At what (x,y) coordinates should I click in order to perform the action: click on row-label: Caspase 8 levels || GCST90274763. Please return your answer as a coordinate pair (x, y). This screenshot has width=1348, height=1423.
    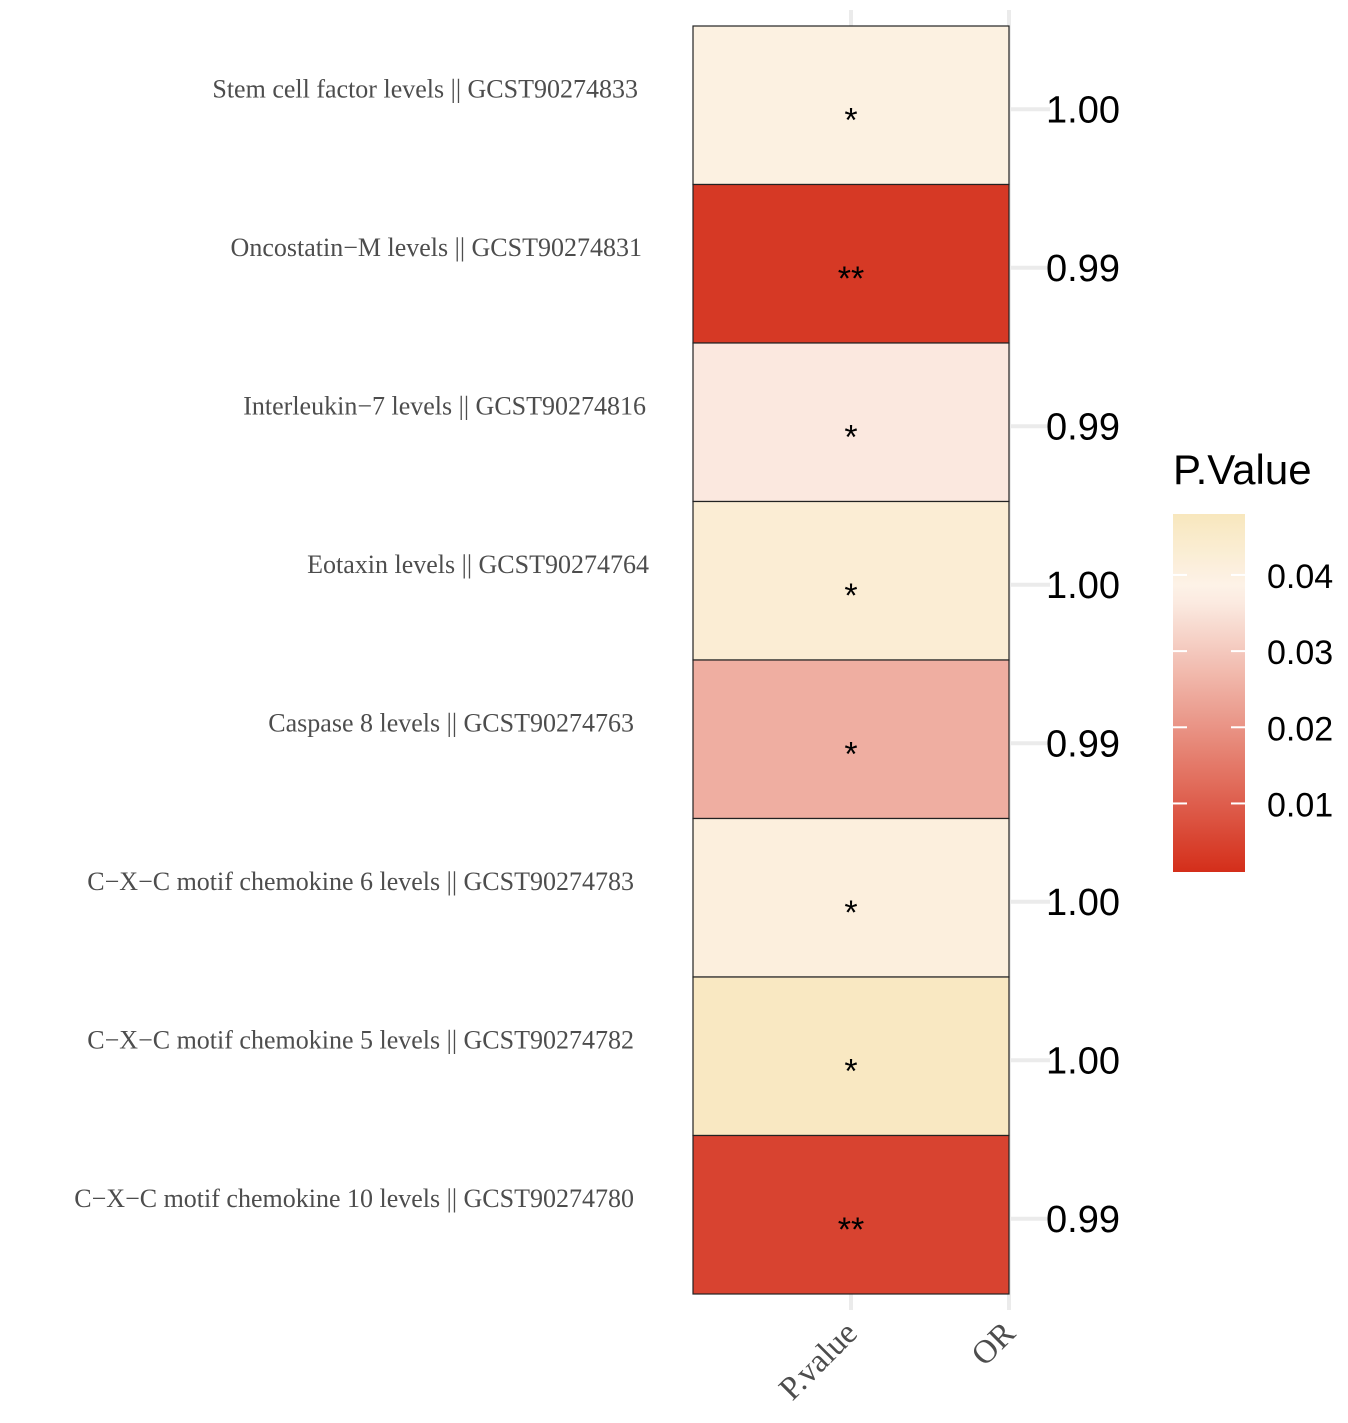
    Looking at the image, I should click on (451, 722).